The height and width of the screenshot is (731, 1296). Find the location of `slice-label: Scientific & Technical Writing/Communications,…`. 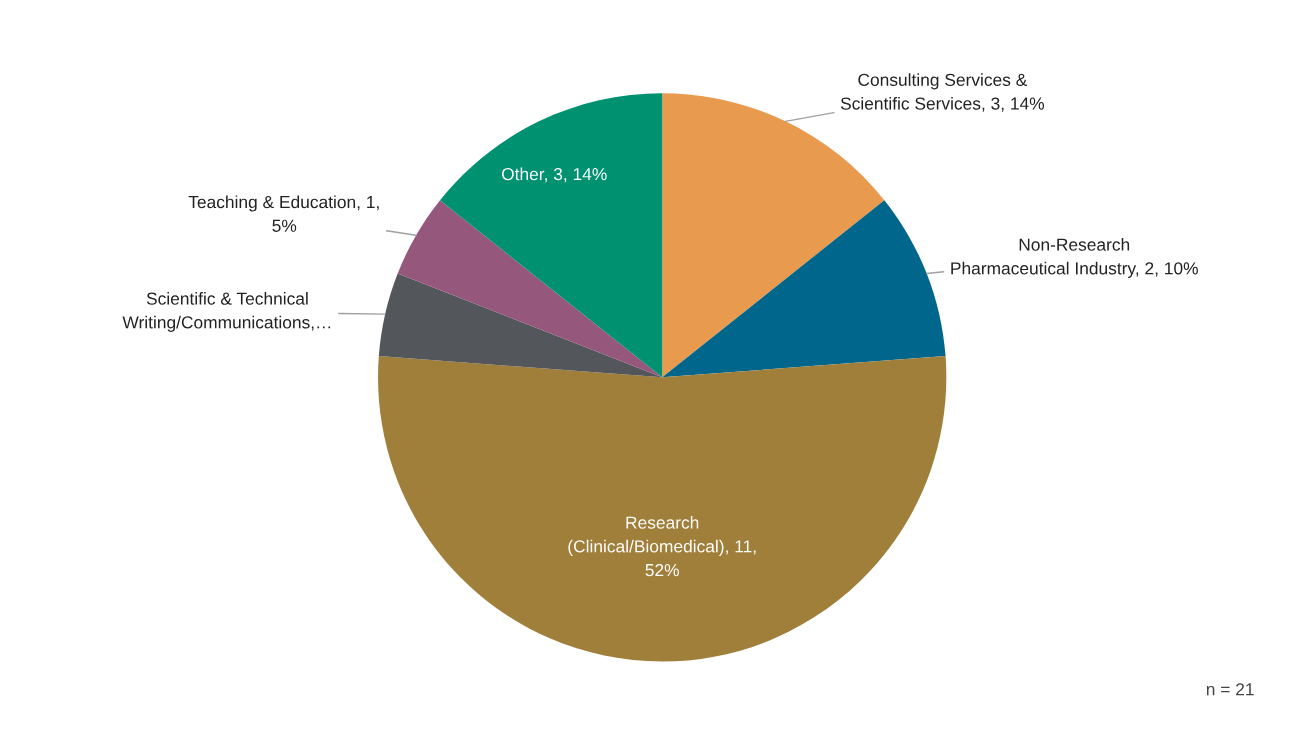

slice-label: Scientific & Technical Writing/Communications,… is located at coordinates (226, 312).